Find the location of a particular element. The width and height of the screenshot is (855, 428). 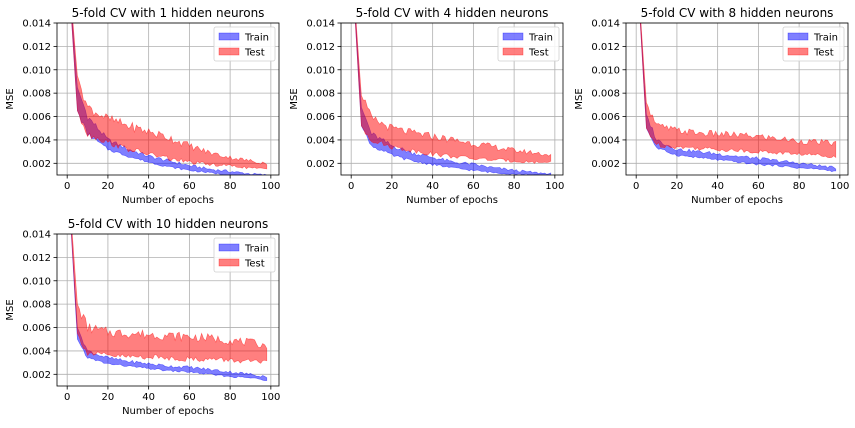

chart-title: 5-fold CV with 8 hidden neurons is located at coordinates (737, 13).